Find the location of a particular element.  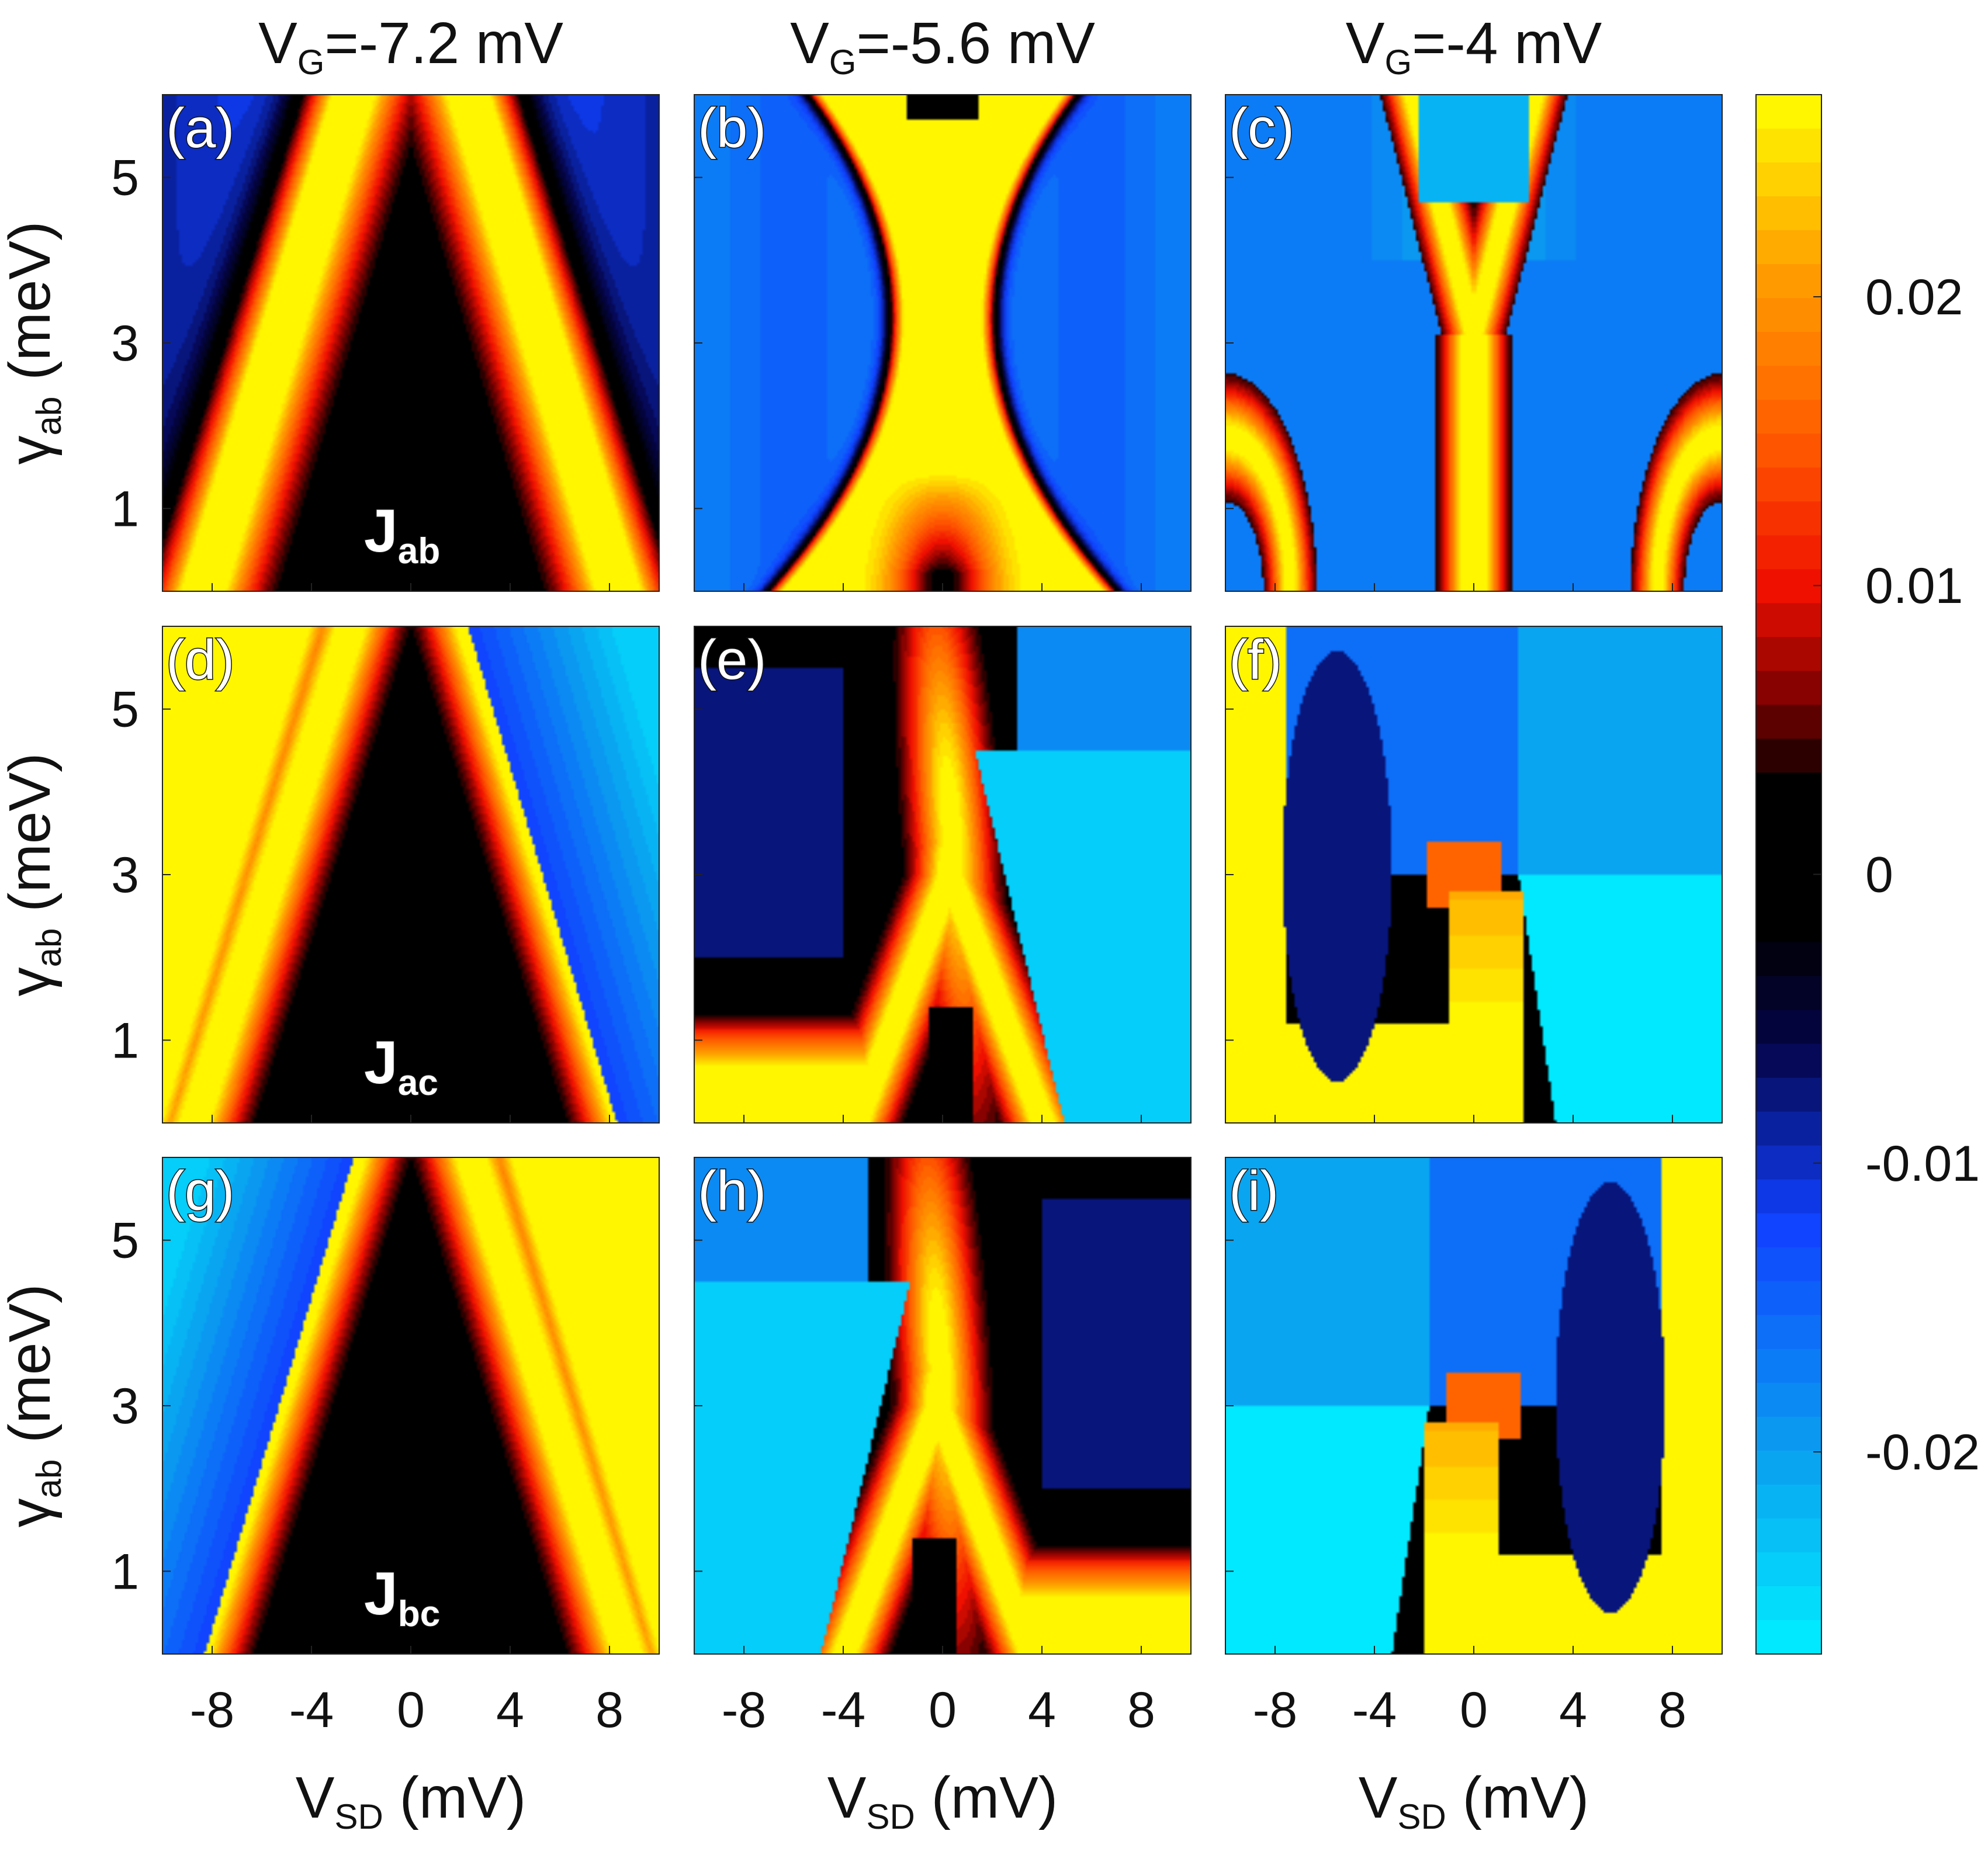

panel-b: (b) is located at coordinates (943, 343).